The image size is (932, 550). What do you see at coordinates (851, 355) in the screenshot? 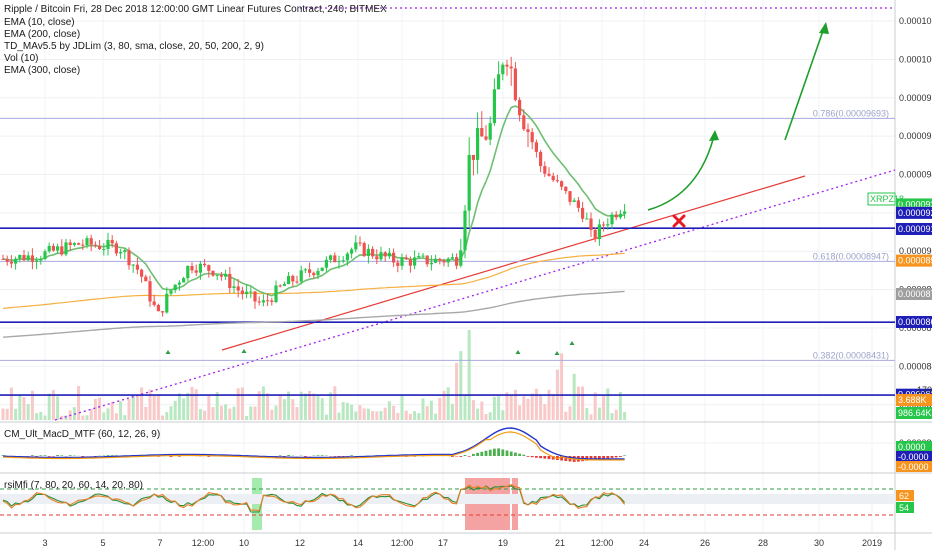
I see `fib-level-label: 0.382(0.00008431)` at bounding box center [851, 355].